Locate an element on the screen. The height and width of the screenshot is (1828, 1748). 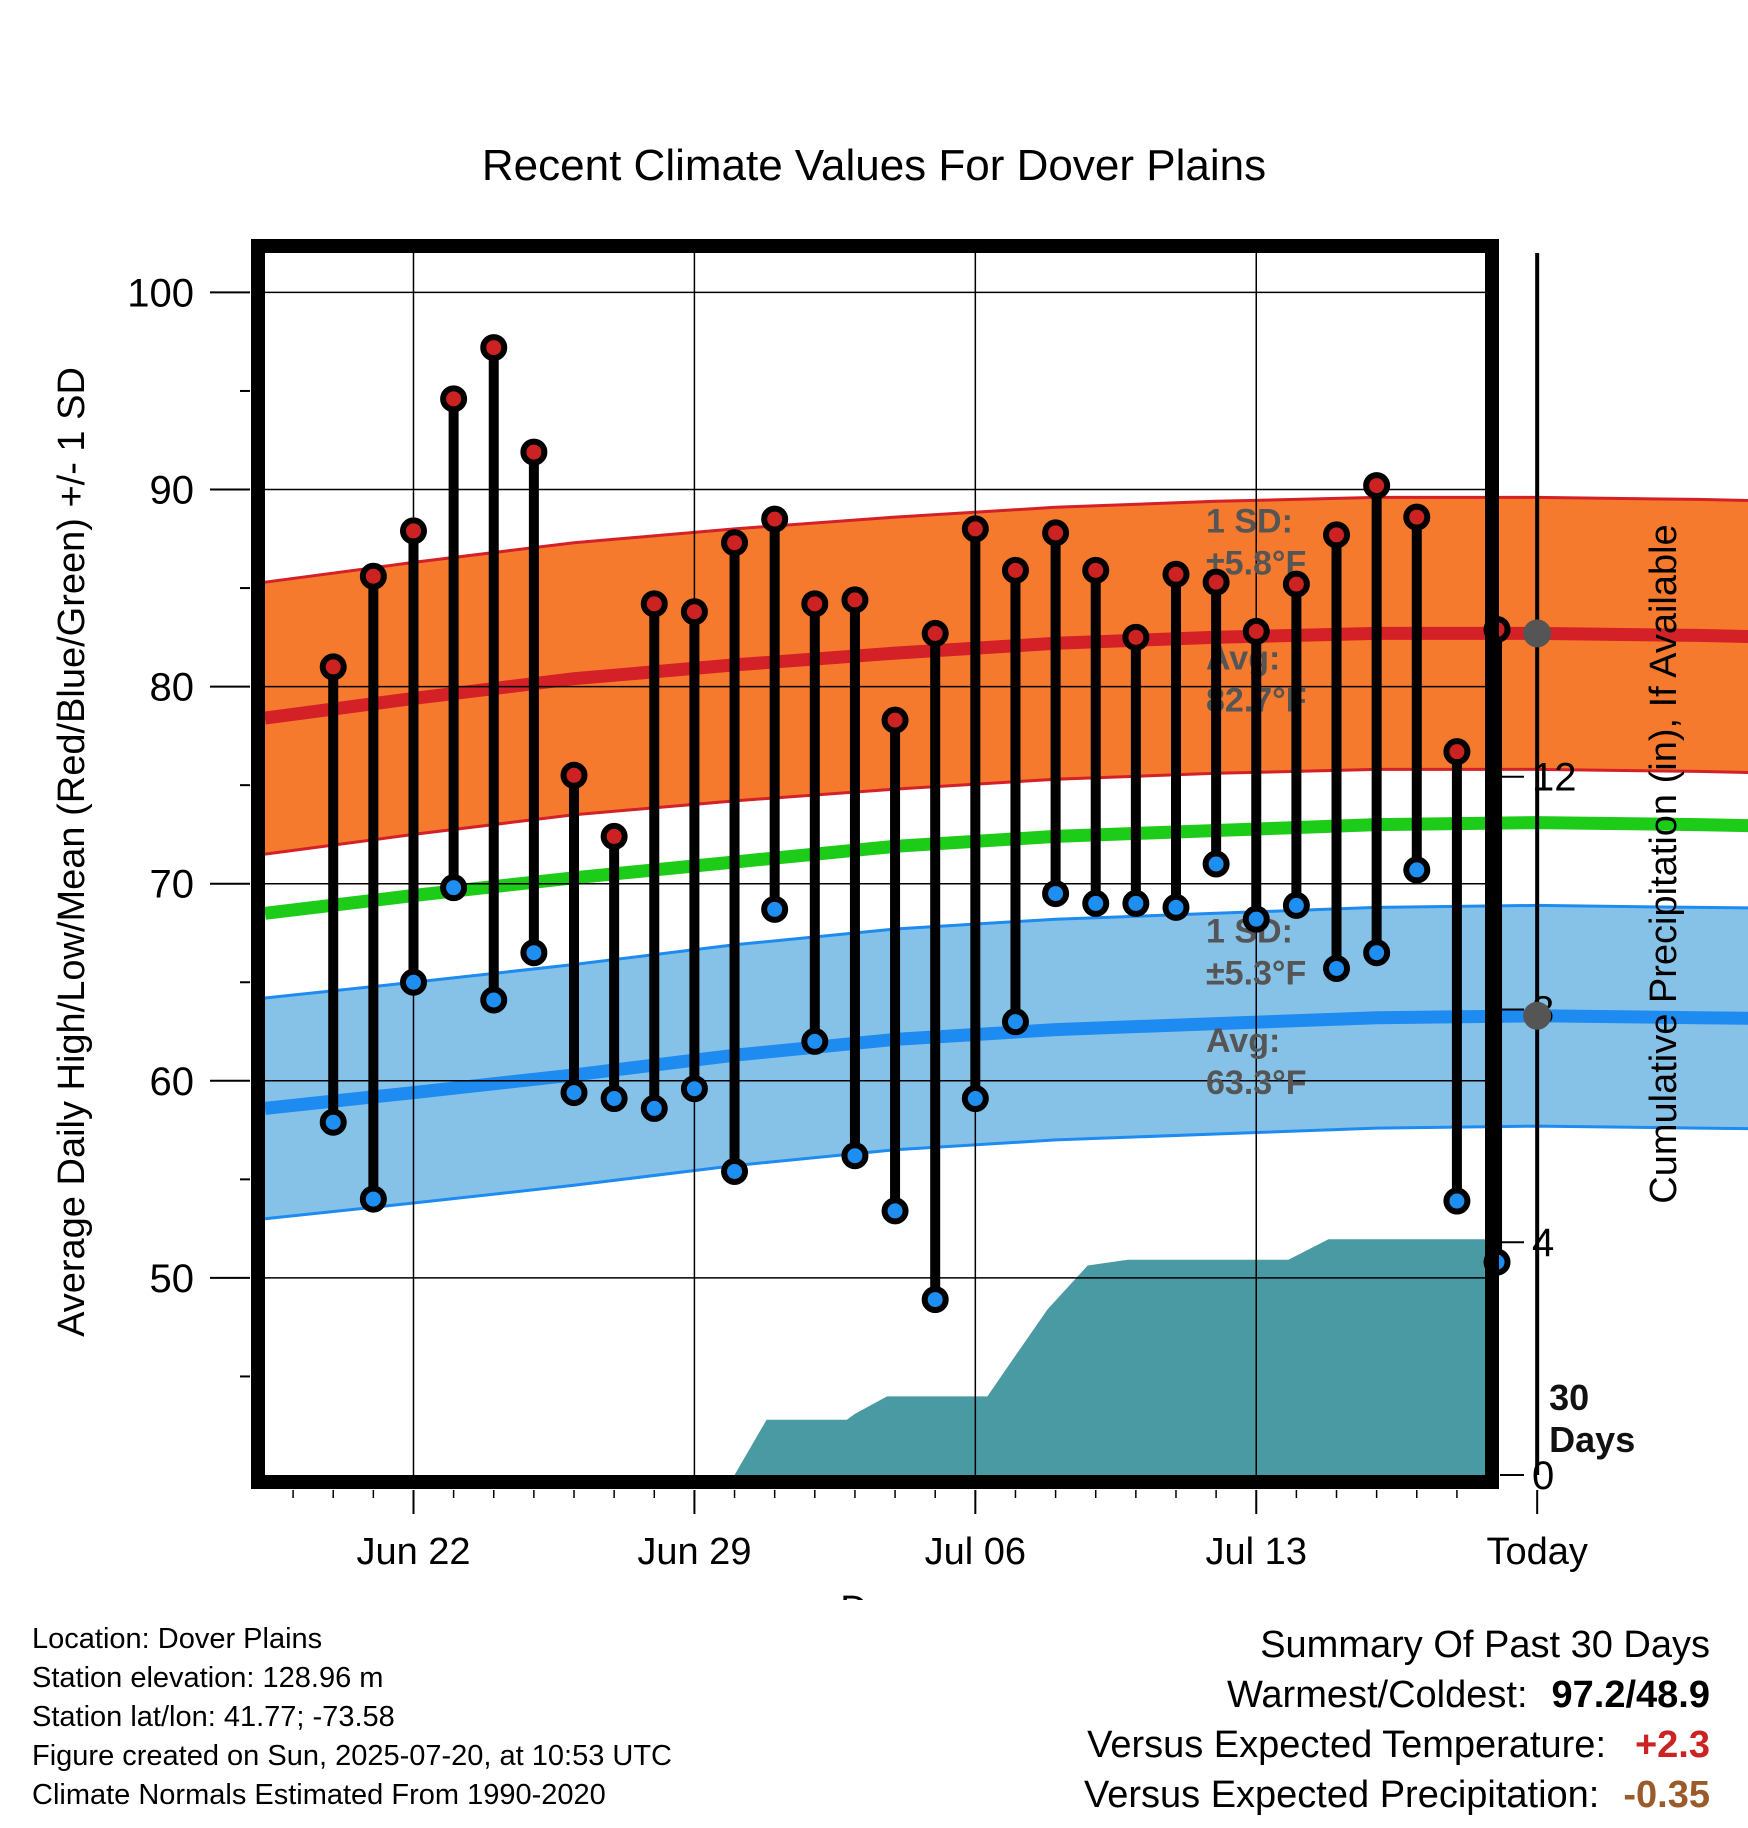
y-tick-label: 90 is located at coordinates (172, 491).